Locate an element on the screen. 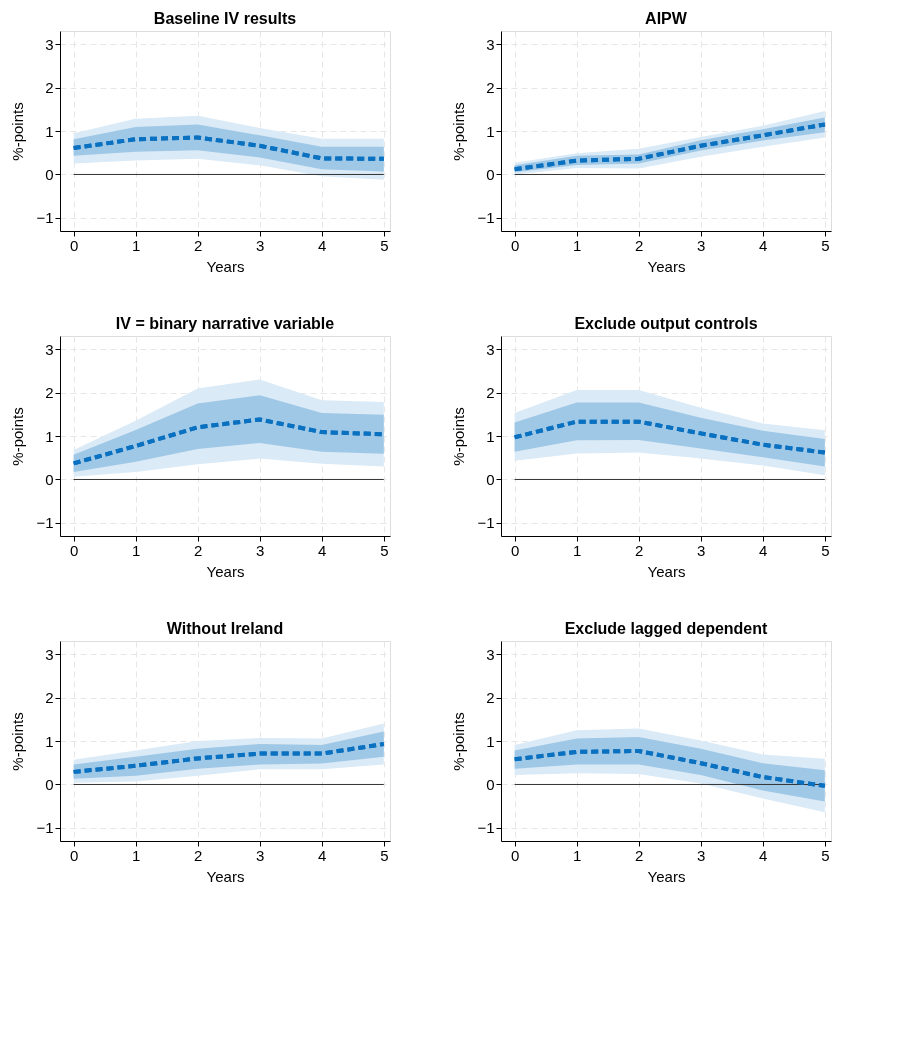 The image size is (921, 1048). chart-title: AIPW is located at coordinates (666, 18).